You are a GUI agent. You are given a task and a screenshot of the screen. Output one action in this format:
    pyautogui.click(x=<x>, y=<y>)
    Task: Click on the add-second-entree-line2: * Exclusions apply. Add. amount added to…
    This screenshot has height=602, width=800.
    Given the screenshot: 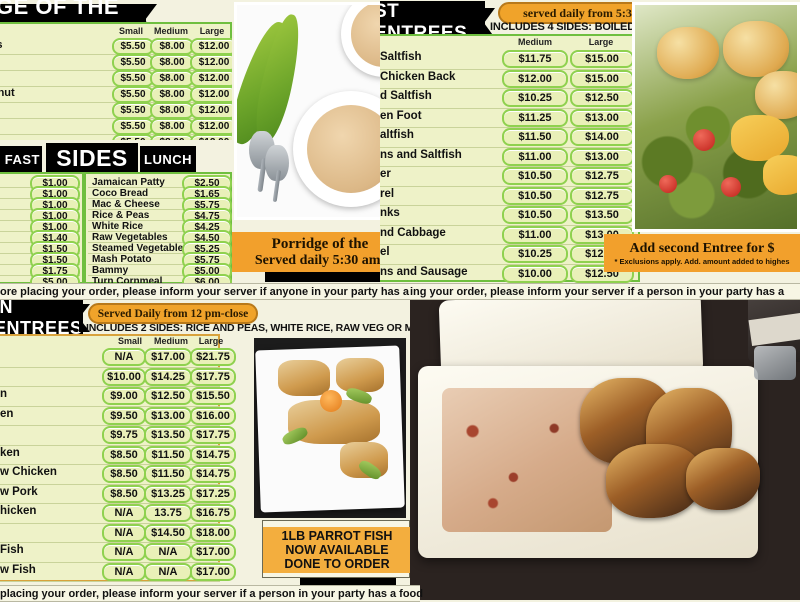 What is the action you would take?
    pyautogui.click(x=702, y=261)
    